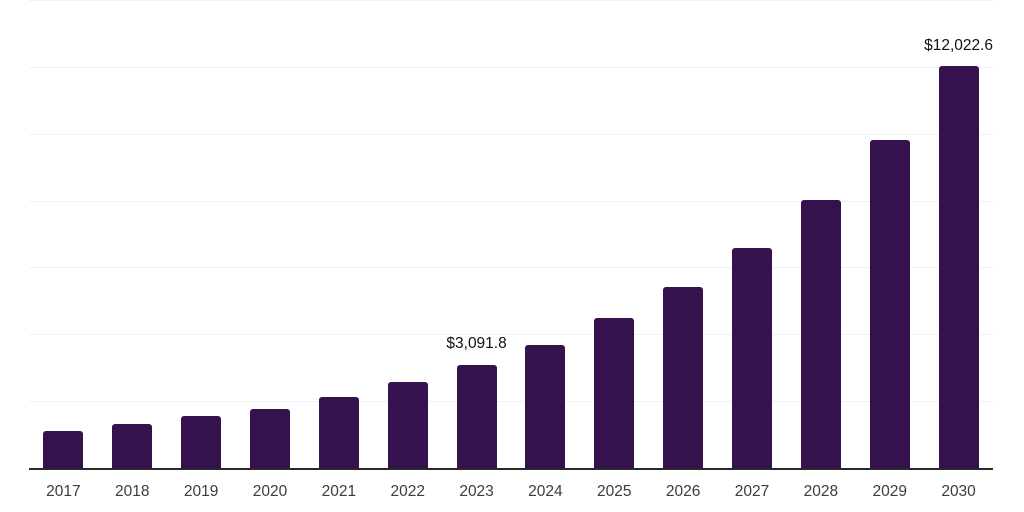  Describe the element at coordinates (201, 441) in the screenshot. I see `bar-2019` at that location.